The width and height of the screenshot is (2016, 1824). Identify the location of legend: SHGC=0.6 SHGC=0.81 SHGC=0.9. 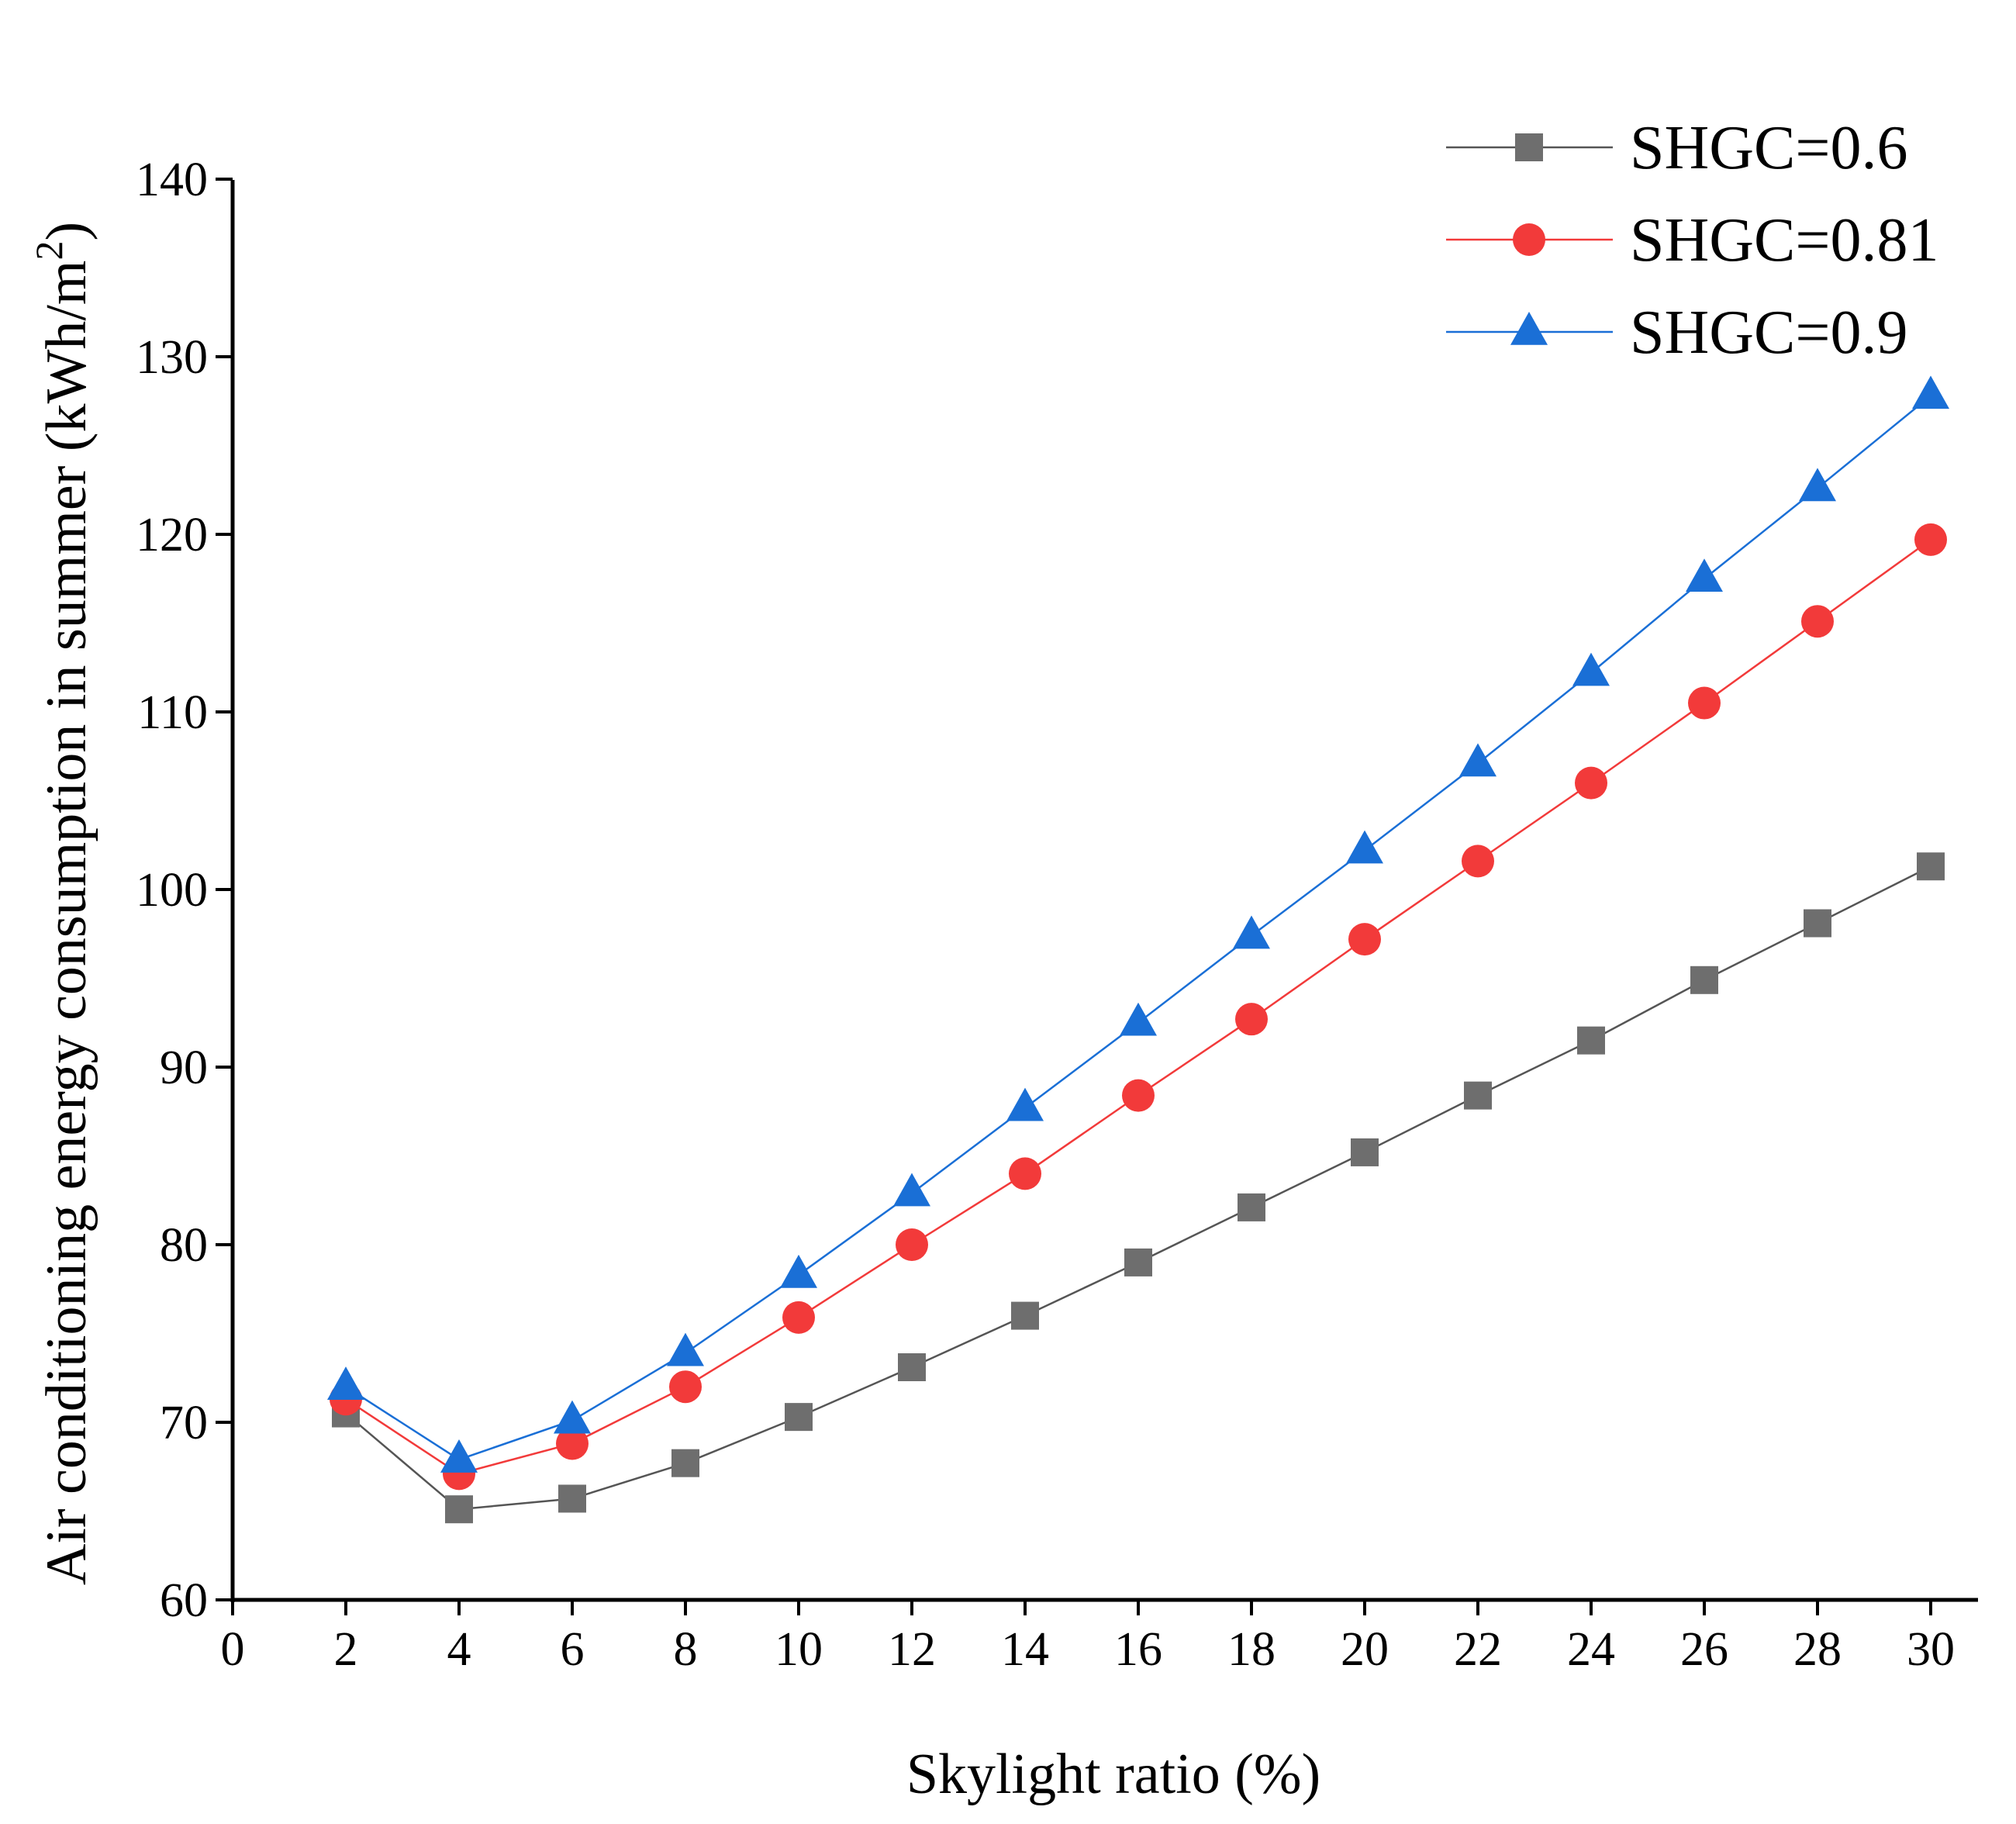
(1693, 240).